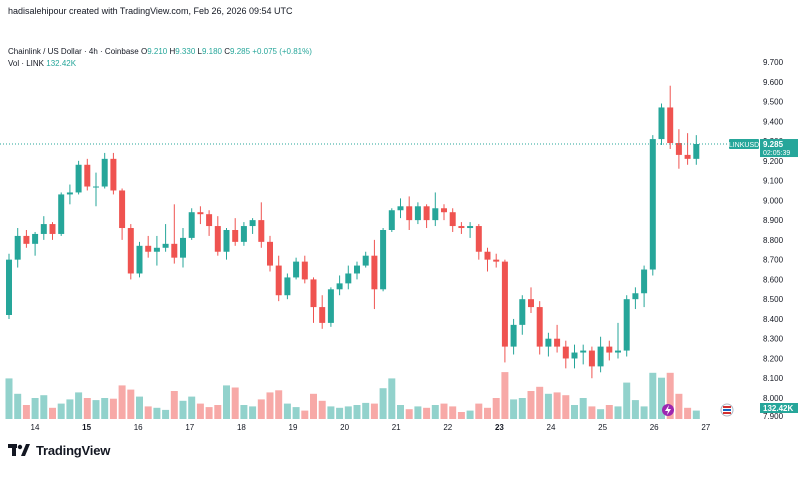 The image size is (800, 500). I want to click on price-tick-label: 7.900, so click(773, 416).